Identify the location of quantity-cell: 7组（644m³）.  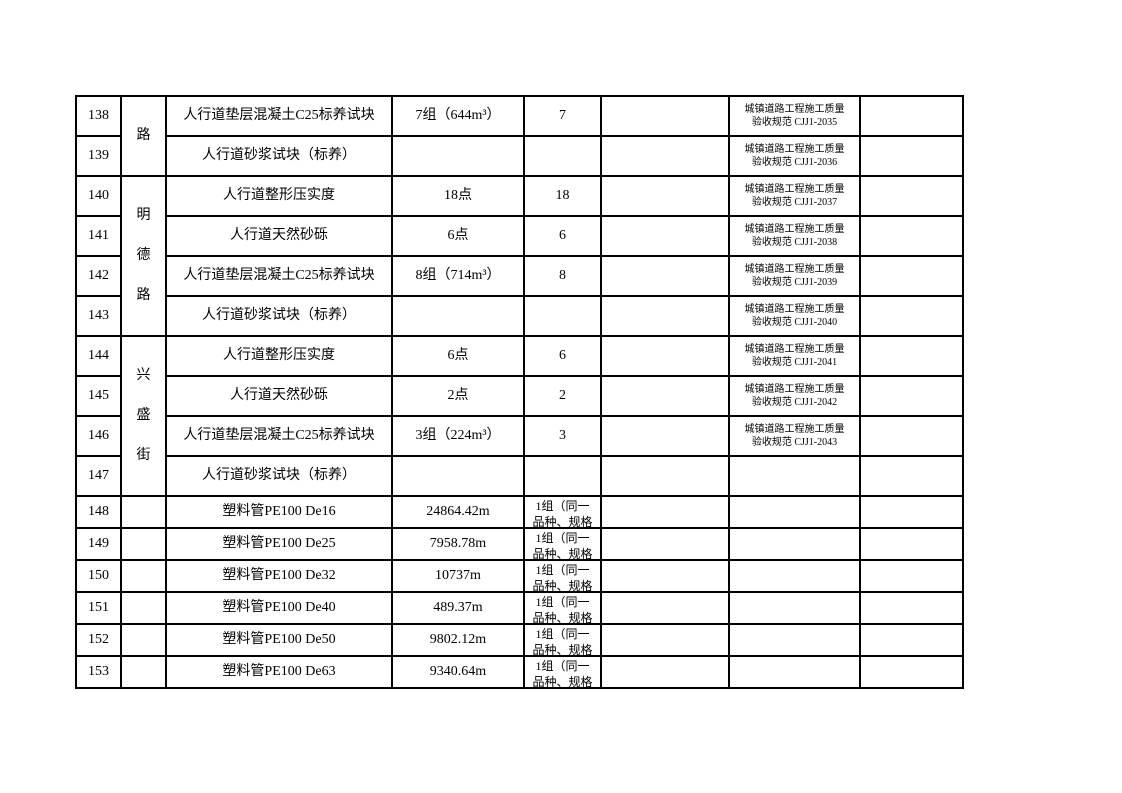
(458, 116).